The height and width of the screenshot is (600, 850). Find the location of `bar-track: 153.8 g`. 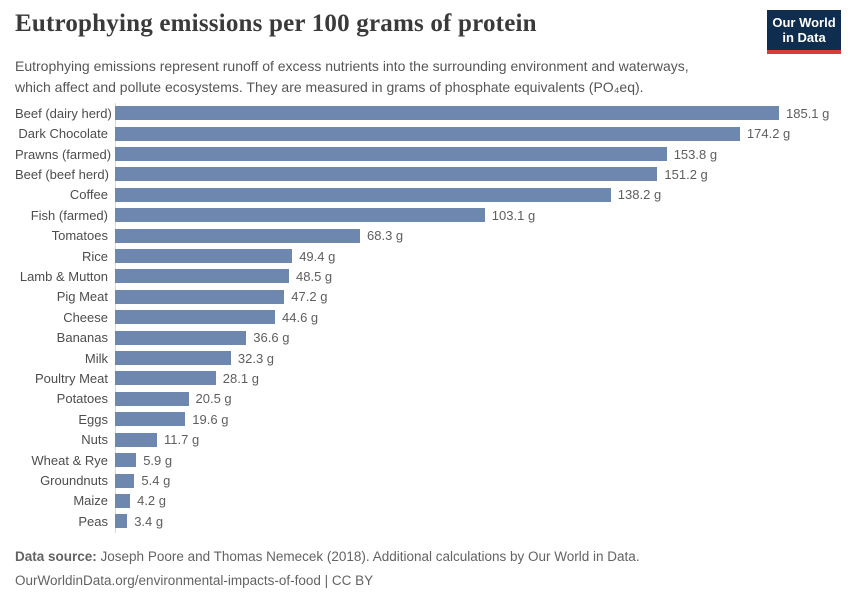

bar-track: 153.8 g is located at coordinates (480, 154).